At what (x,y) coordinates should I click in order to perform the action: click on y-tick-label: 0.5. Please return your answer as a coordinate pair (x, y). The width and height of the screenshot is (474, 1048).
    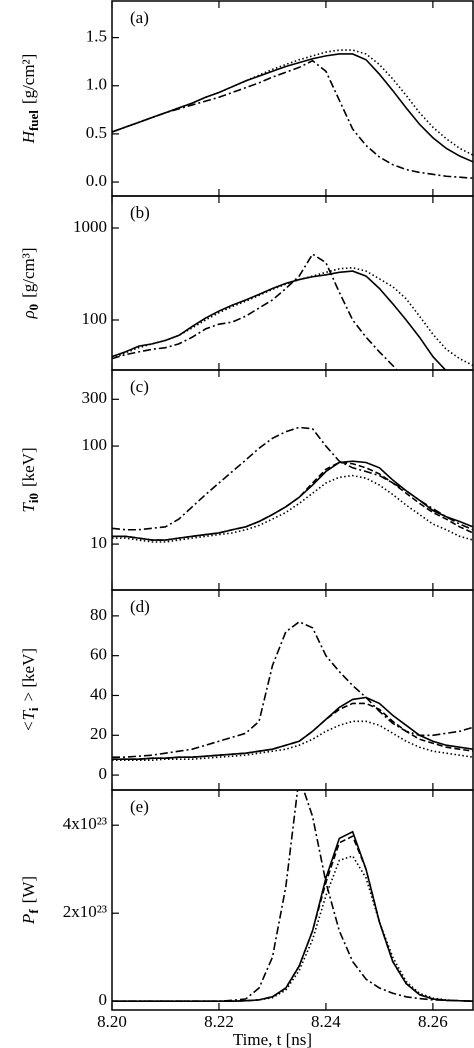
    Looking at the image, I should click on (96, 132).